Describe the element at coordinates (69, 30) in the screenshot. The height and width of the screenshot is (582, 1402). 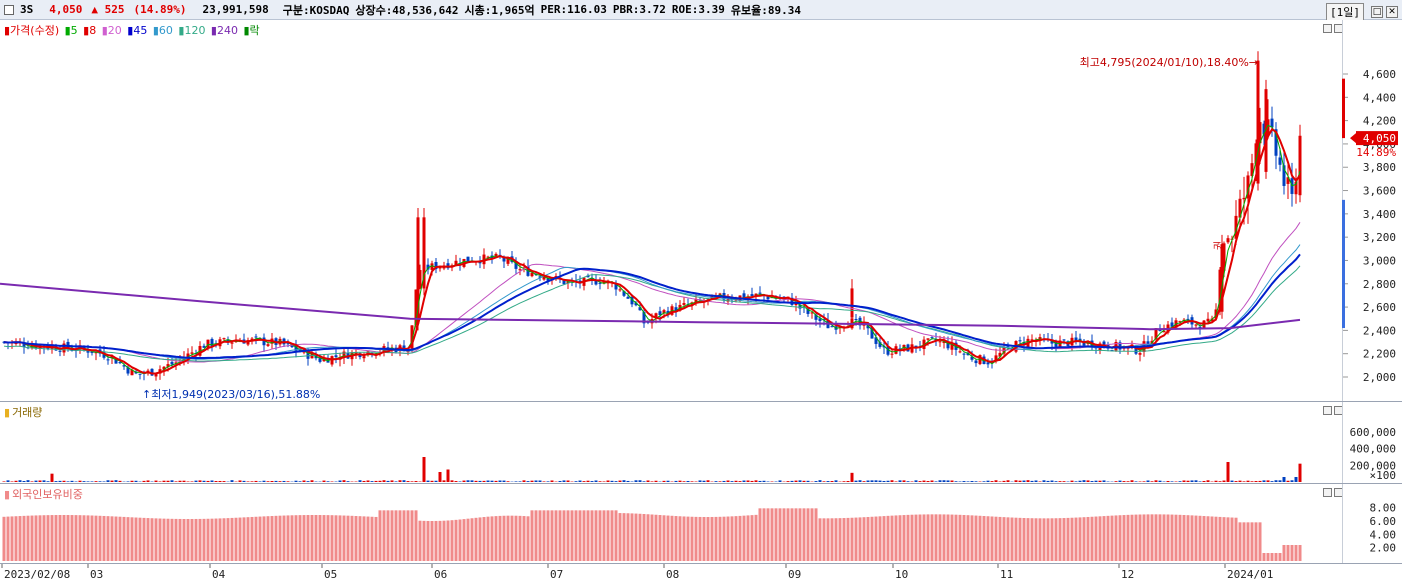
I see `legend-item: ▮5` at that location.